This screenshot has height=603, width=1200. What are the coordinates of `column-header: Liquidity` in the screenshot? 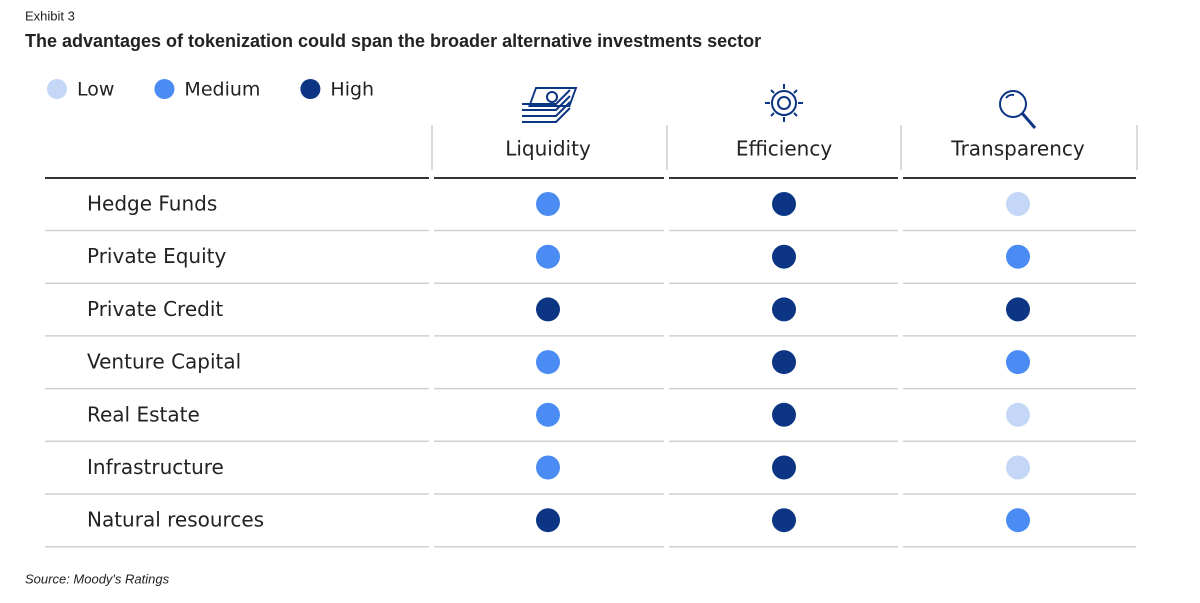 It's located at (548, 149).